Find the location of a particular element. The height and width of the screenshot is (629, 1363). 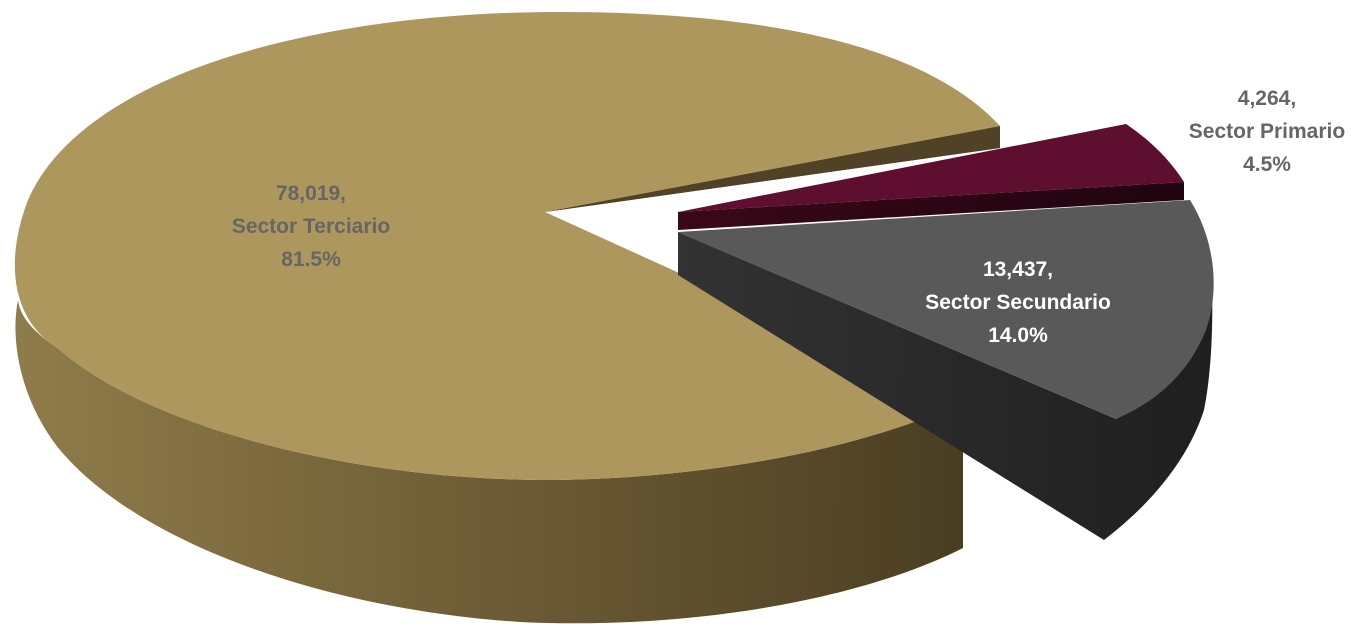

label-primario-name: Sector Primario is located at coordinates (1267, 131).